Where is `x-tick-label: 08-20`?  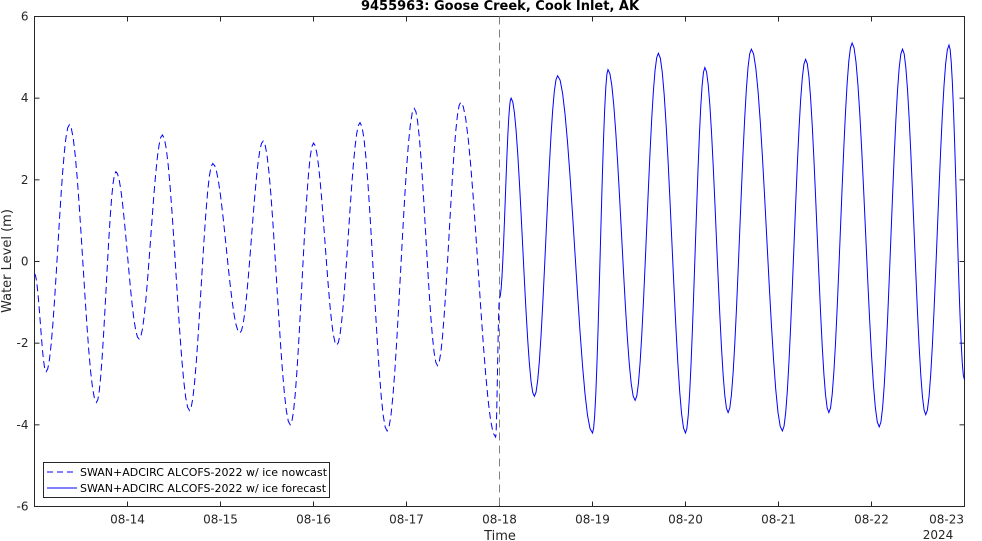 x-tick-label: 08-20 is located at coordinates (685, 520).